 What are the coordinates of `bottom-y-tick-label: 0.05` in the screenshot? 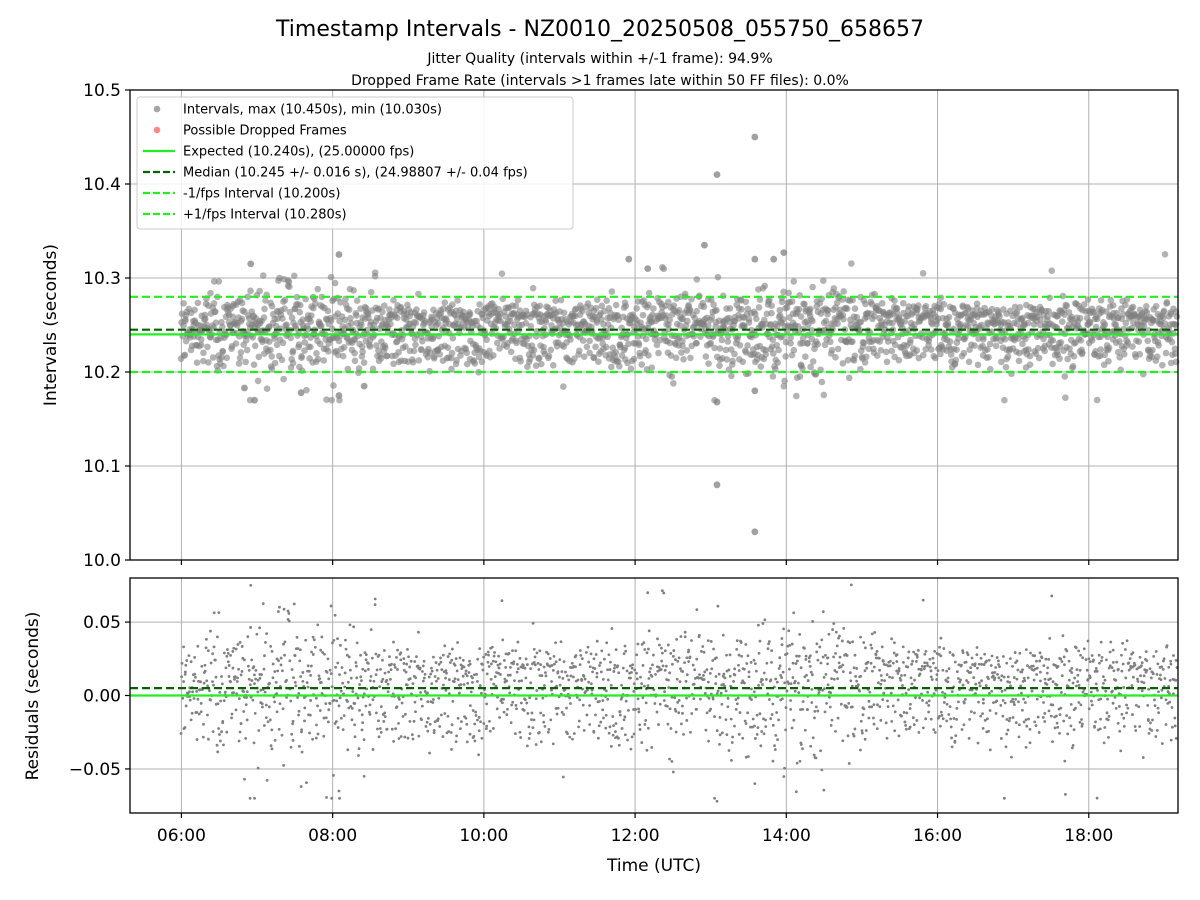 It's located at (102, 623).